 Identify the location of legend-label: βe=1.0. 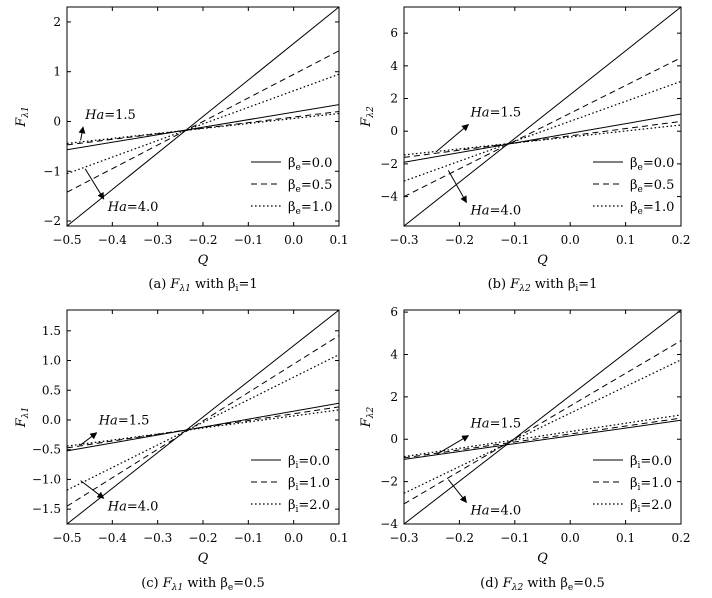
(652, 208).